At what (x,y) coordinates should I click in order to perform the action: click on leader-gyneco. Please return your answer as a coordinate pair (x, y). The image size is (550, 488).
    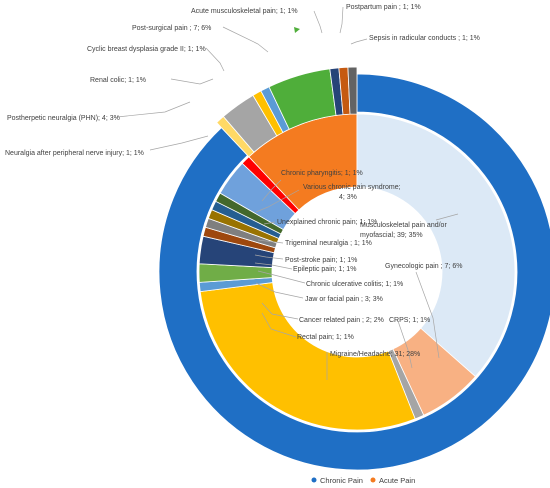
    Looking at the image, I should click on (427, 315).